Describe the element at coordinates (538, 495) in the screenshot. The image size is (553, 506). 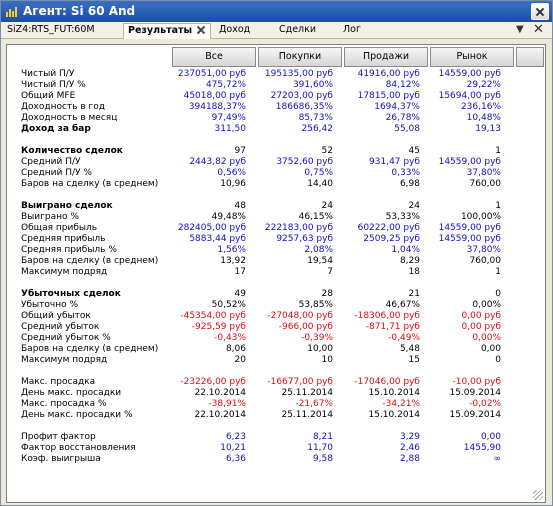
I see `resize-grip-icon` at that location.